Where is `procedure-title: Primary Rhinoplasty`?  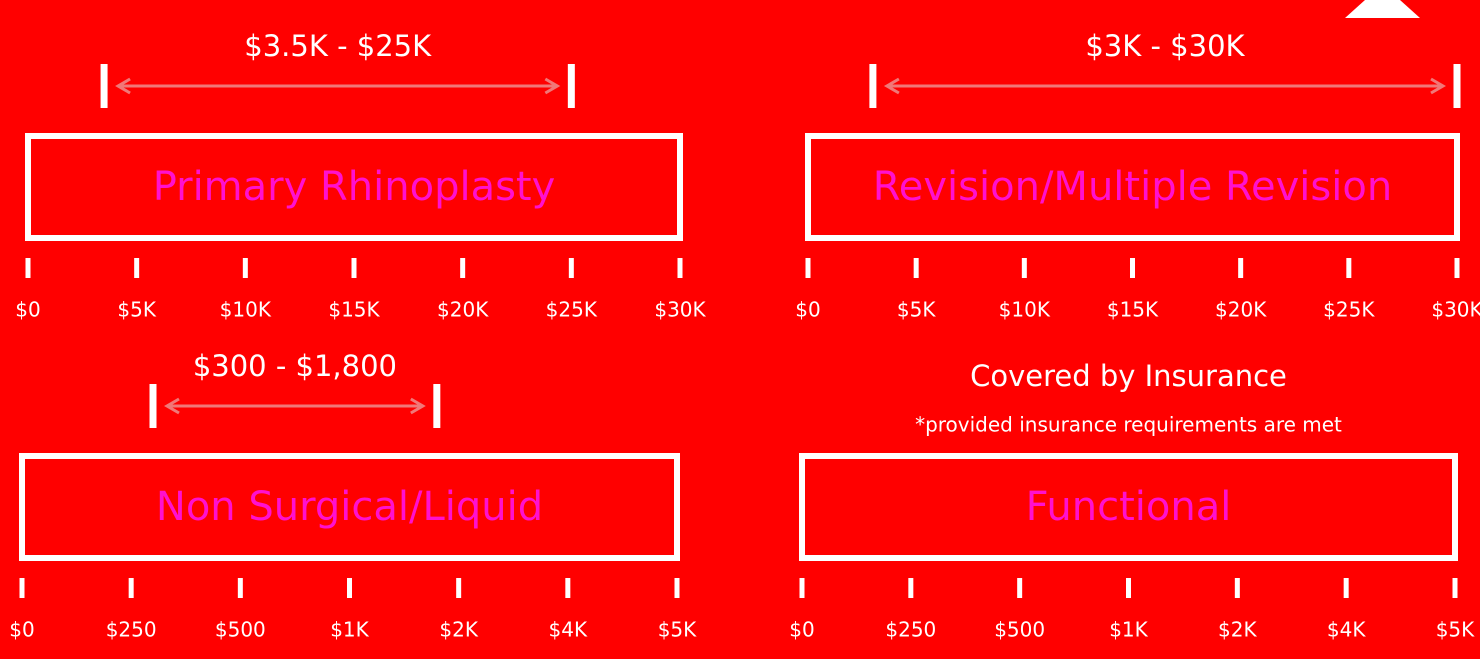
procedure-title: Primary Rhinoplasty is located at coordinates (354, 187).